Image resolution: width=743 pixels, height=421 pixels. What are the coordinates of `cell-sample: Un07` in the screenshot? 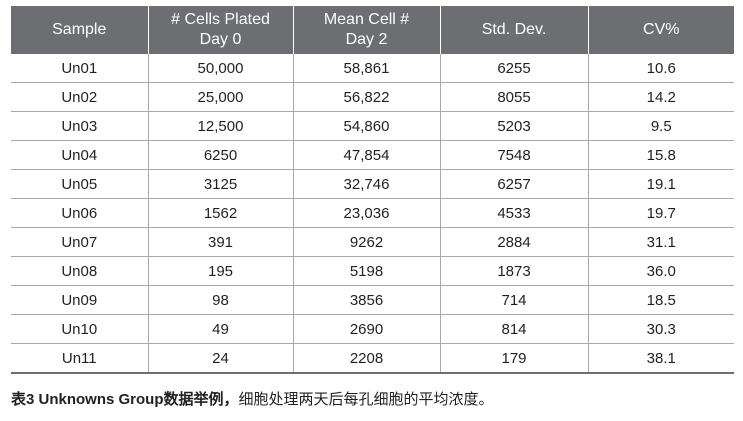 It's located at (79, 242).